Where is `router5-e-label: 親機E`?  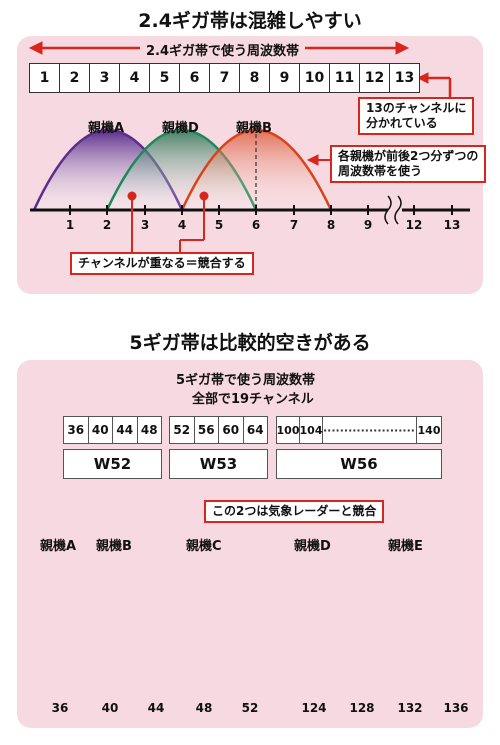
router5-e-label: 親機E is located at coordinates (405, 546).